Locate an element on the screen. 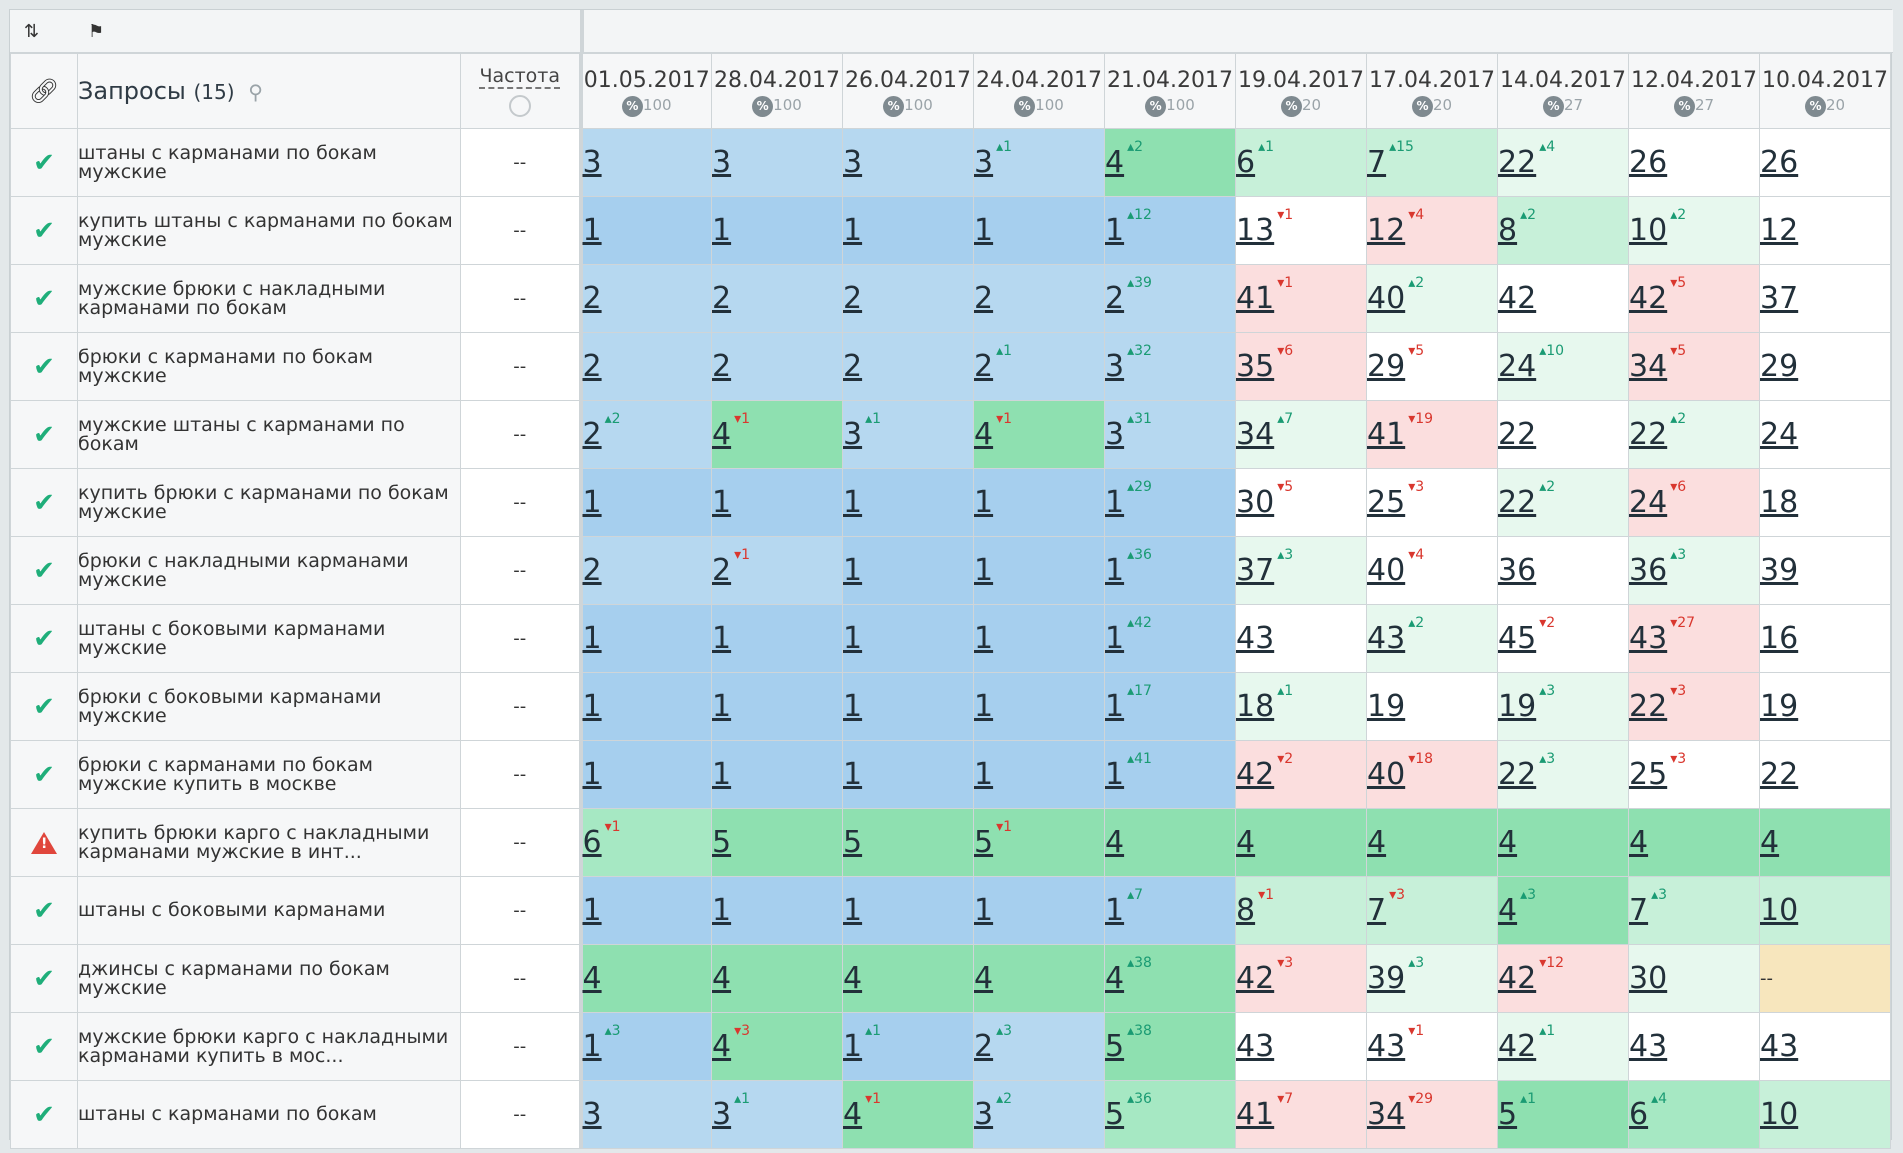 This screenshot has width=1903, height=1153. date-column-header: 17.04.2017% 20 is located at coordinates (1432, 91).